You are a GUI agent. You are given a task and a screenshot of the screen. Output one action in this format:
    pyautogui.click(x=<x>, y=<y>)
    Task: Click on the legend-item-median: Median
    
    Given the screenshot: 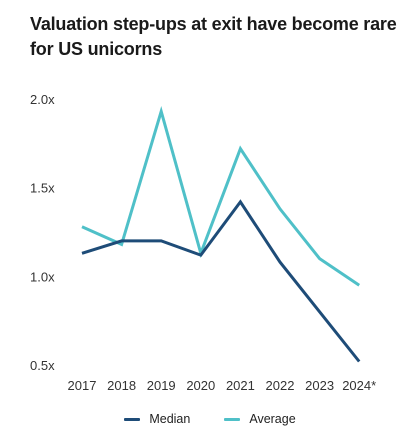 What is the action you would take?
    pyautogui.click(x=157, y=419)
    